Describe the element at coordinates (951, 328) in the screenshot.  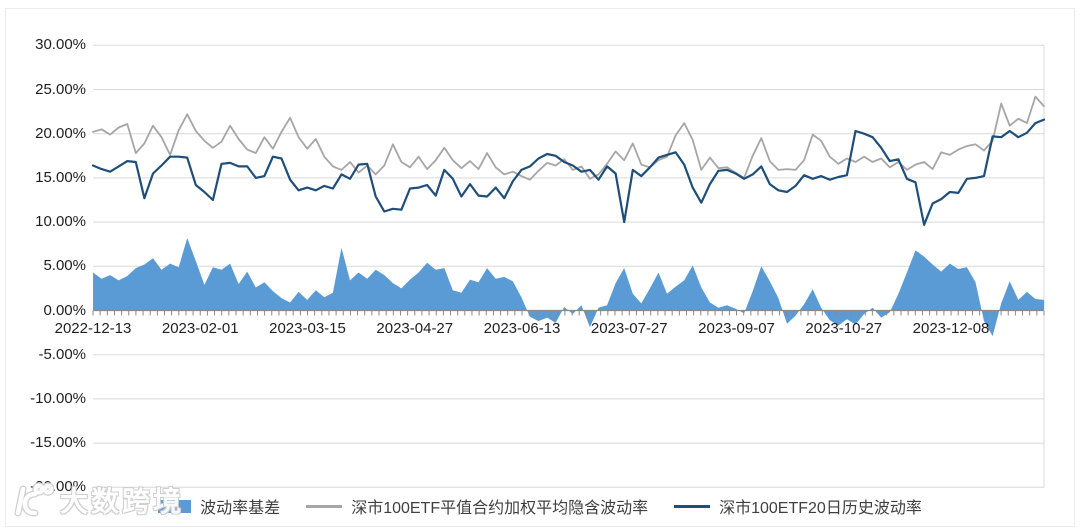
I see `x-tick-label: 2023-12-08` at that location.